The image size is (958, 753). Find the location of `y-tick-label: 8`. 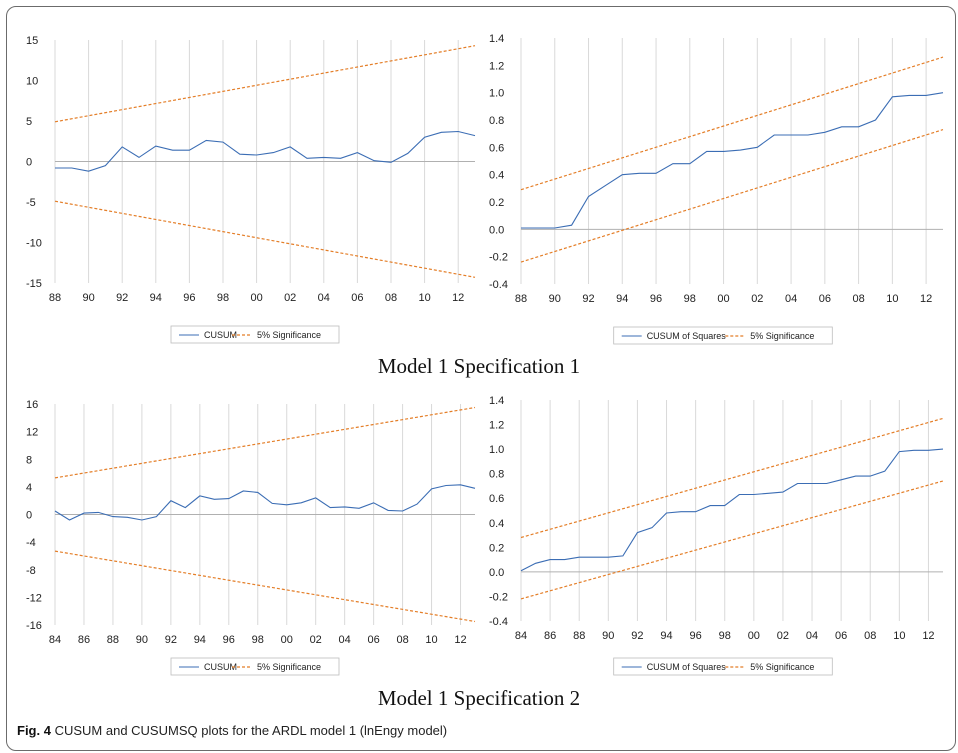

y-tick-label: 8 is located at coordinates (29, 460).